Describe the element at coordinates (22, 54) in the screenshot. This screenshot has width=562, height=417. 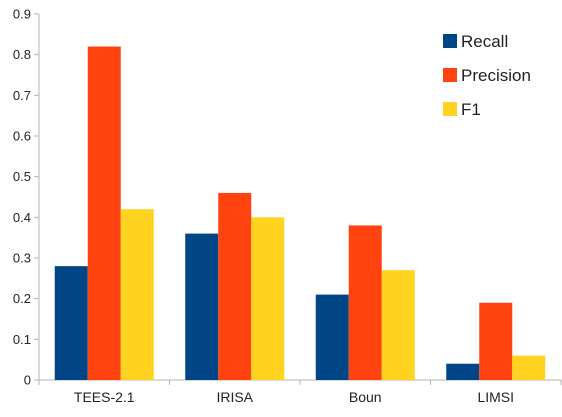
I see `y-tick-label: 0.8` at that location.